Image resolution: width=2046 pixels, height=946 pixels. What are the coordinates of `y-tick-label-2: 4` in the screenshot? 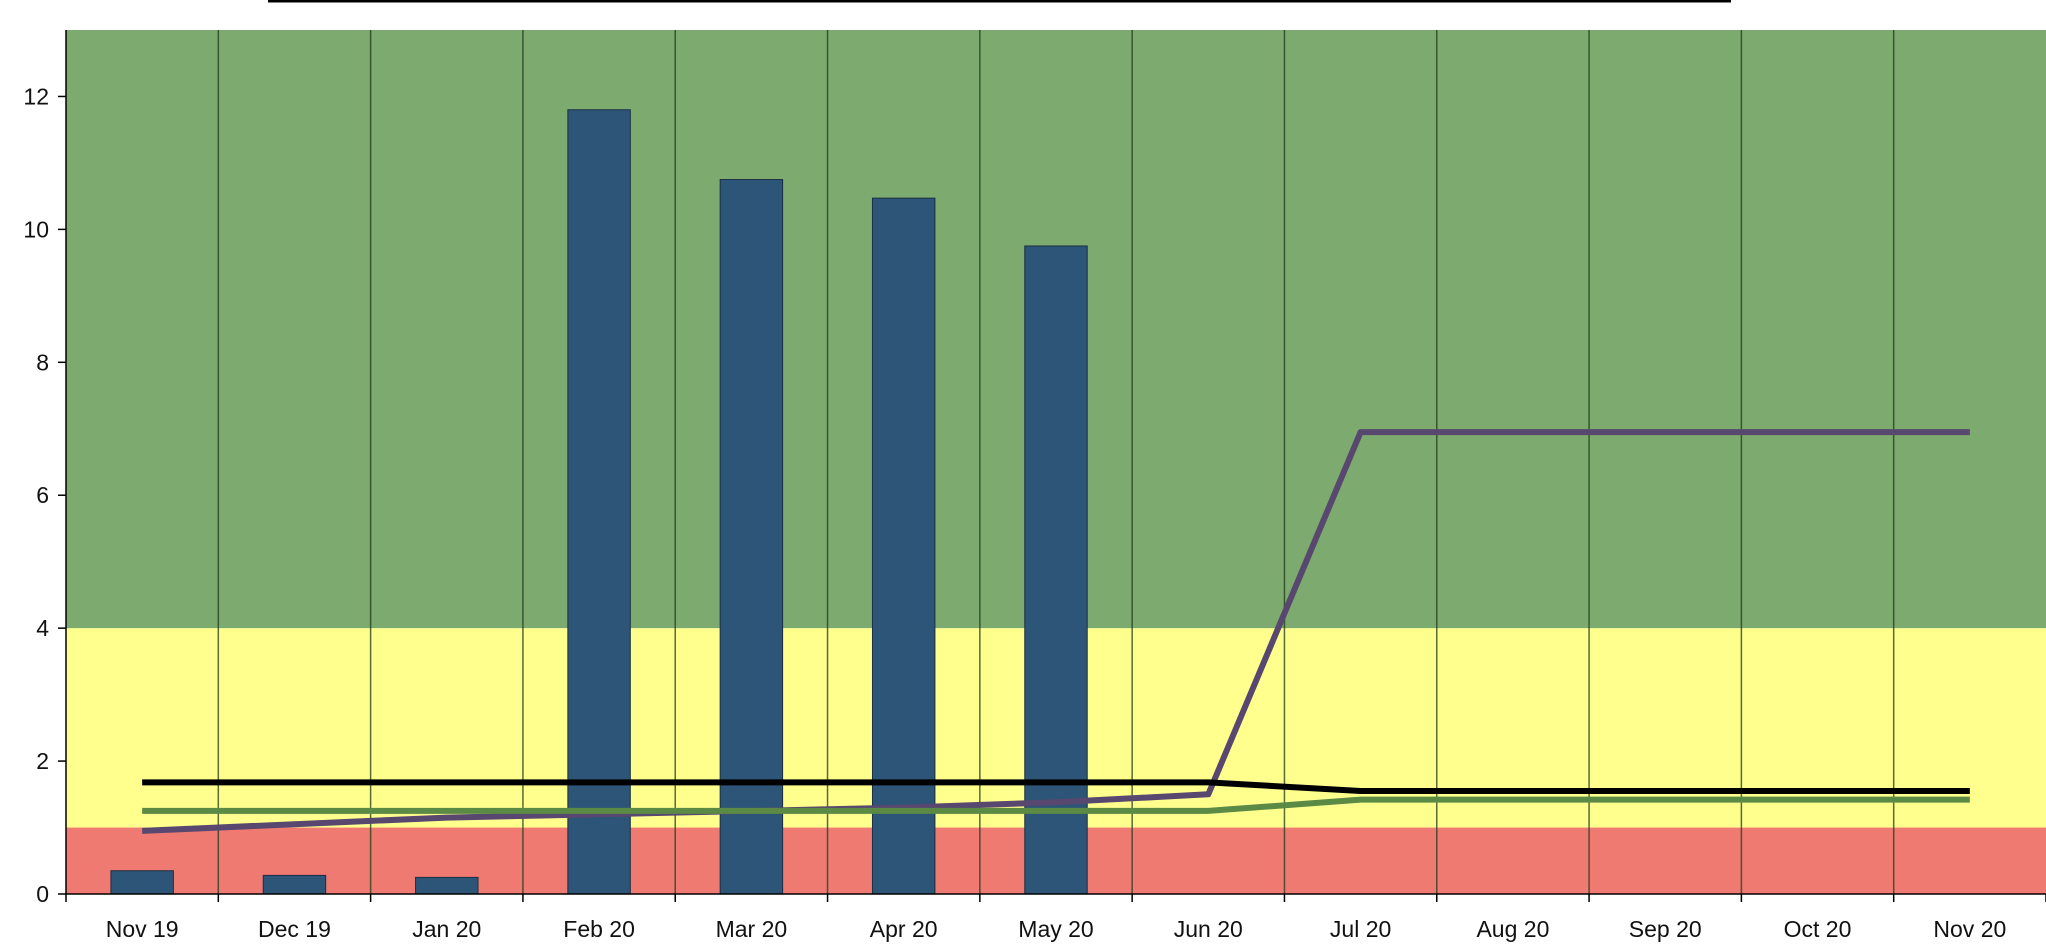 It's located at (42, 628).